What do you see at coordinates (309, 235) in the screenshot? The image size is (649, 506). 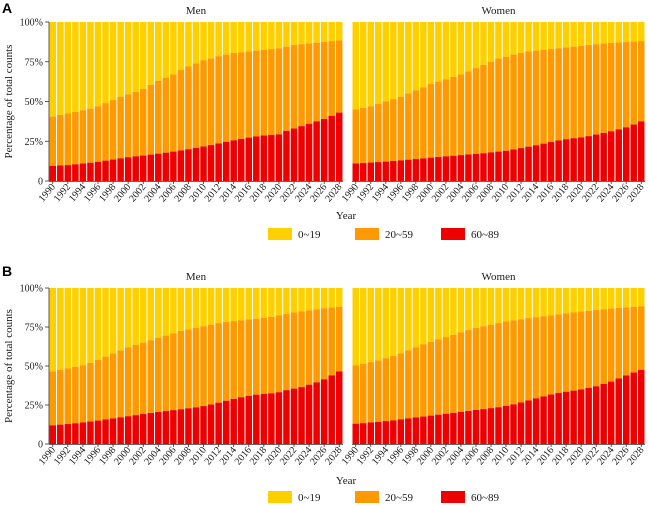 I see `legend-label: 0~19` at bounding box center [309, 235].